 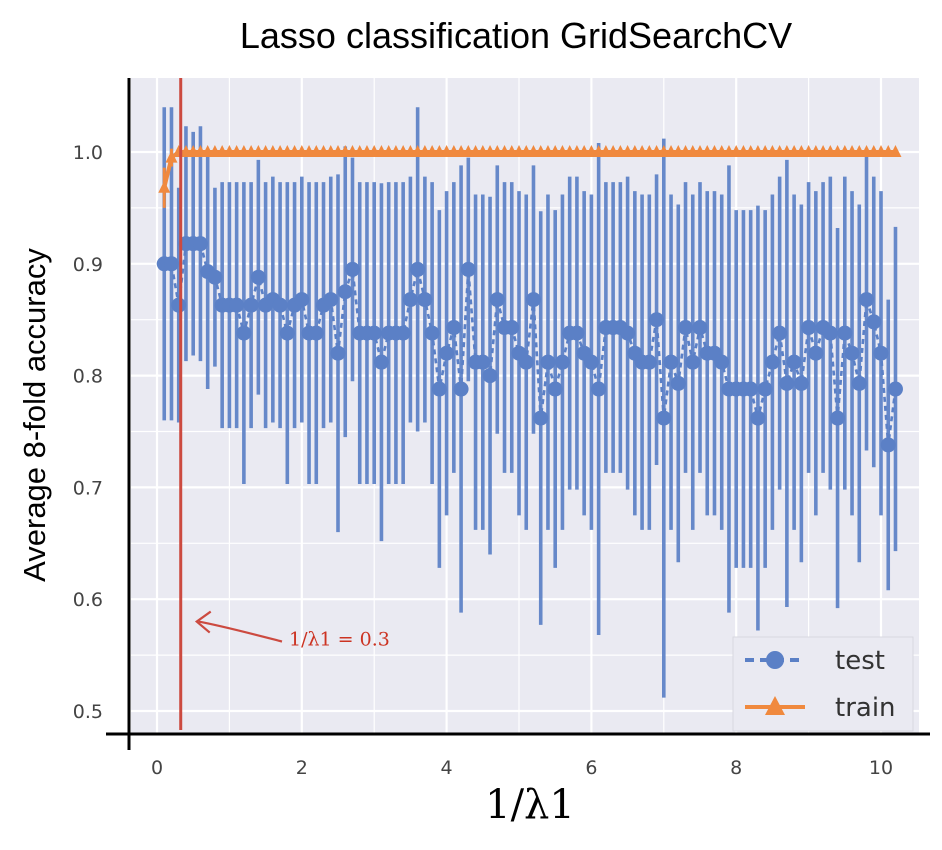 What do you see at coordinates (88, 377) in the screenshot?
I see `y-tick-label: 0.8` at bounding box center [88, 377].